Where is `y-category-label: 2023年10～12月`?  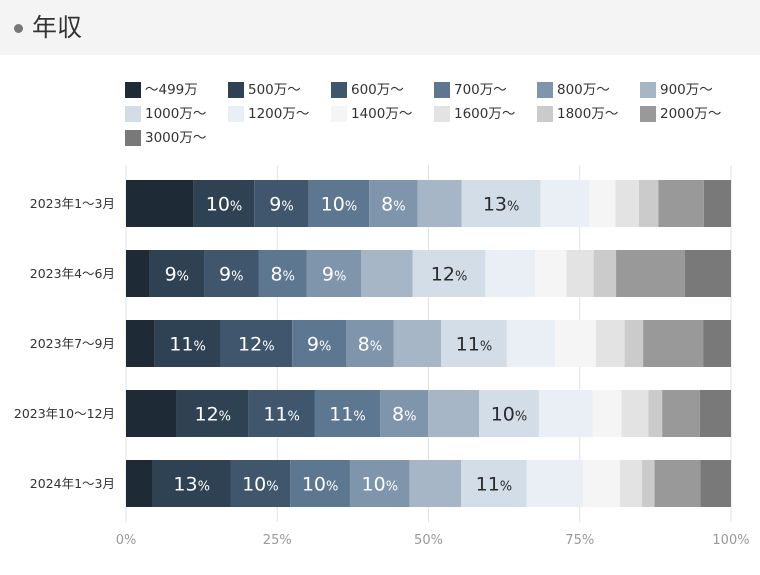 y-category-label: 2023年10～12月 is located at coordinates (64, 413).